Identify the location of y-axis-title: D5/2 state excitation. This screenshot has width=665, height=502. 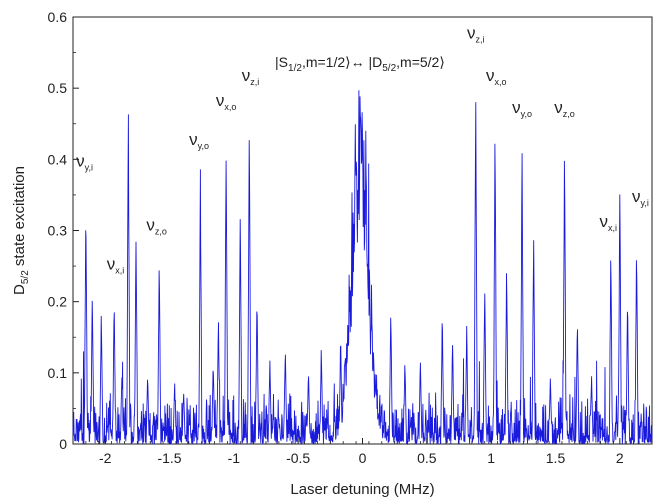
(21, 230).